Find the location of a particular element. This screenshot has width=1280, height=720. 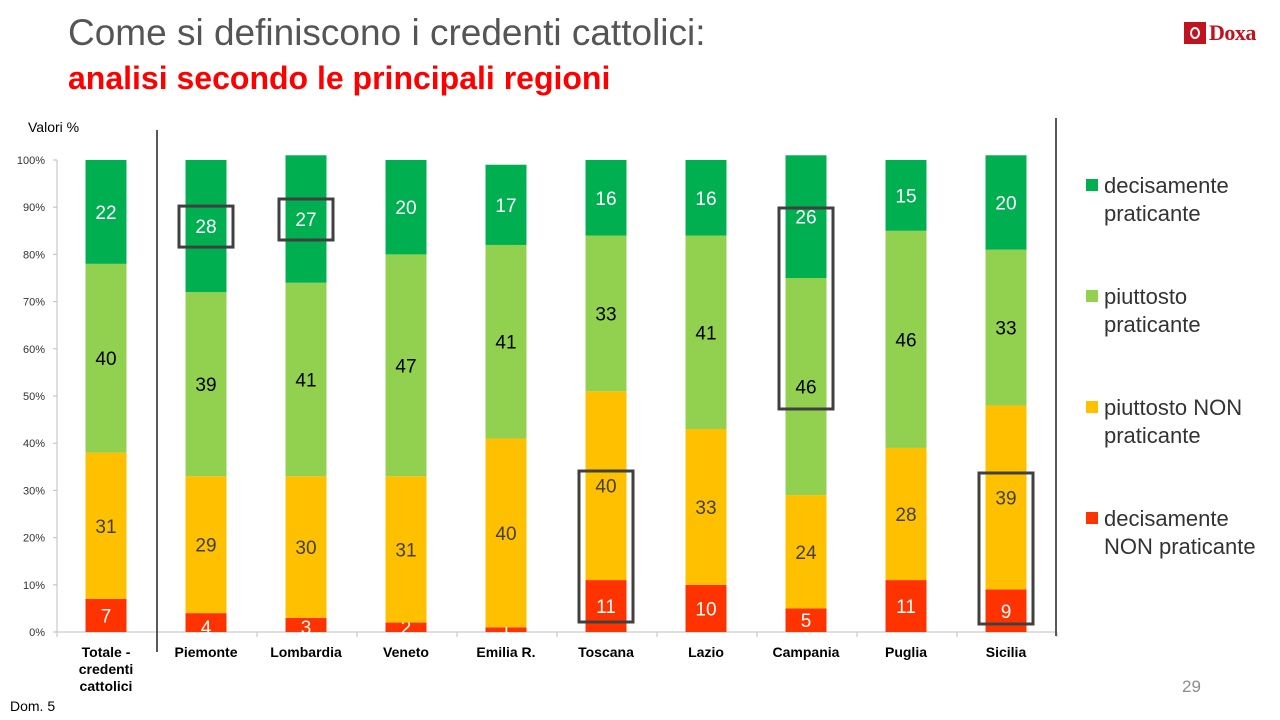

data-label: 30 is located at coordinates (305, 548).